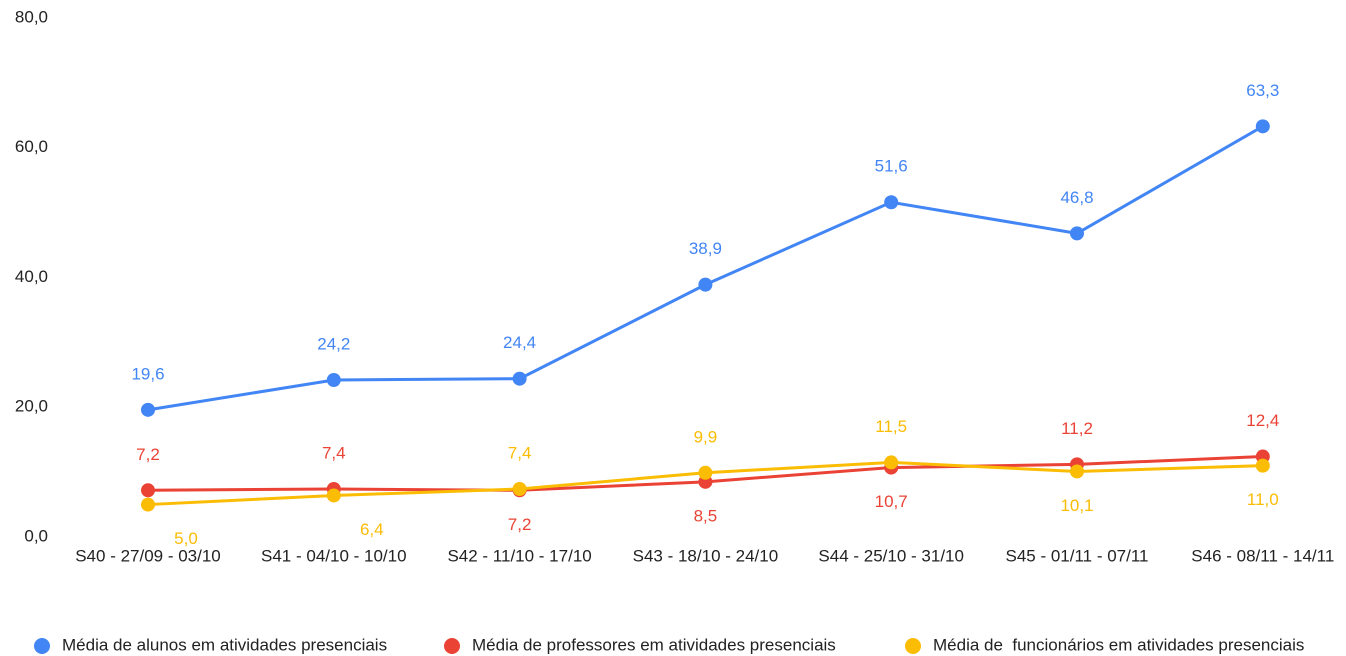  What do you see at coordinates (1076, 505) in the screenshot?
I see `data-label: 10,1` at bounding box center [1076, 505].